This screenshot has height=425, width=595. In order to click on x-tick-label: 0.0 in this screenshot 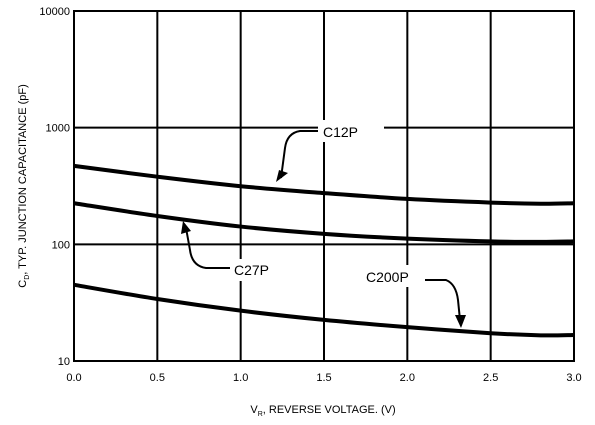, I will do `click(73, 378)`.